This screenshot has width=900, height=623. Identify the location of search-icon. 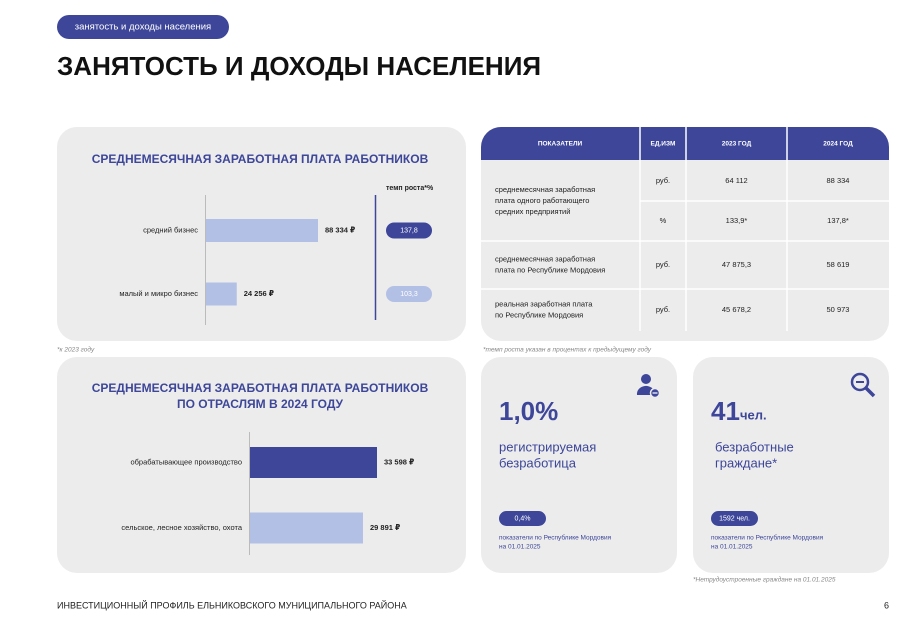
(863, 385).